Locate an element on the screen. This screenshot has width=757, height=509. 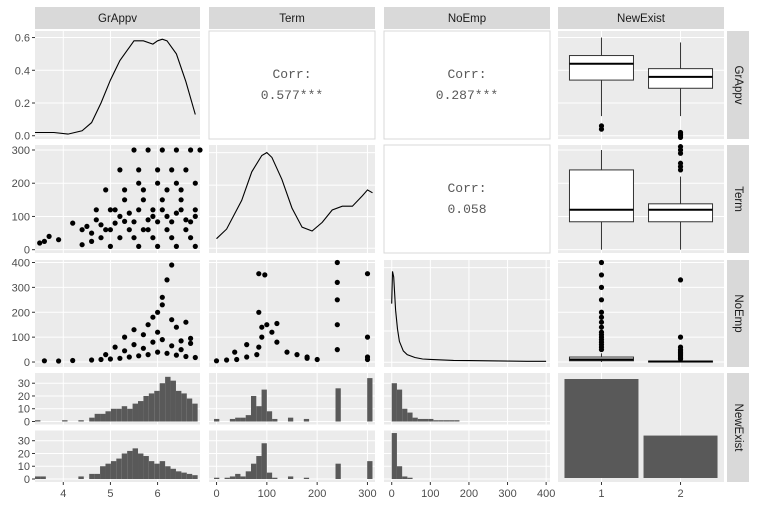
x-tick-label: 200 is located at coordinates (469, 494).